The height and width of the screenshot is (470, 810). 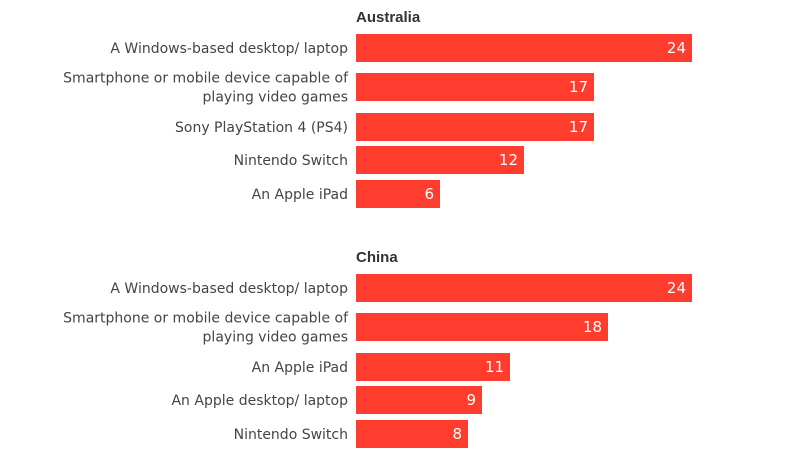 What do you see at coordinates (261, 128) in the screenshot?
I see `category-label: Sony PlayStation 4 (PS4)` at bounding box center [261, 128].